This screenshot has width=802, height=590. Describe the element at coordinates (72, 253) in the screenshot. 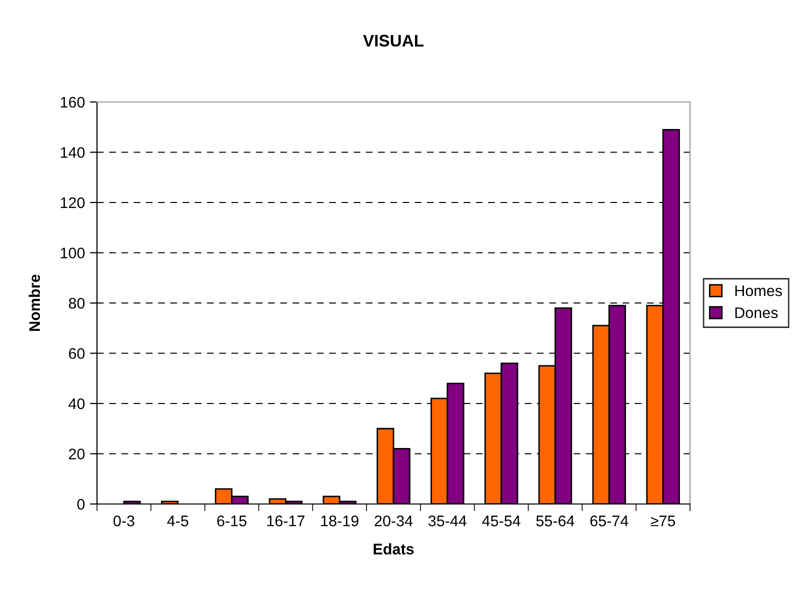

I see `y-tick-label: 100` at that location.